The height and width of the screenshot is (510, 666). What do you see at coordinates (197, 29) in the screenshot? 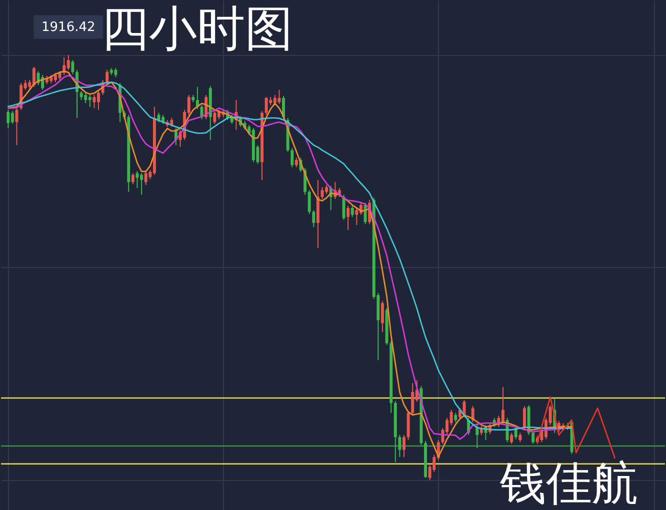
I see `chart-title: 四小时图` at bounding box center [197, 29].